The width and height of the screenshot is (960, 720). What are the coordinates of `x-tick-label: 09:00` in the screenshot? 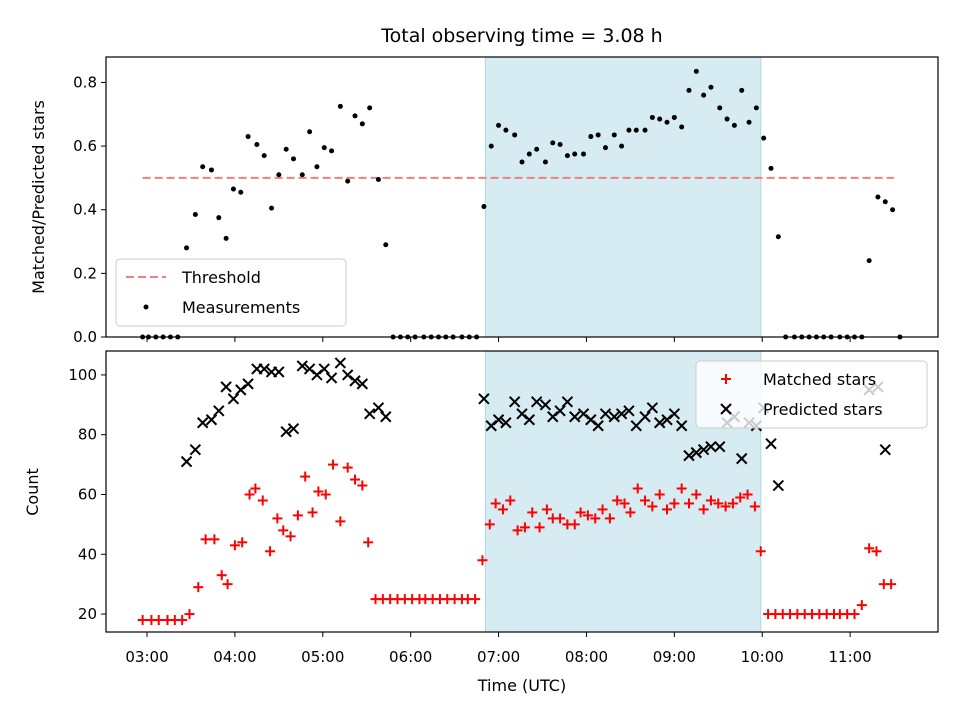 It's located at (674, 657).